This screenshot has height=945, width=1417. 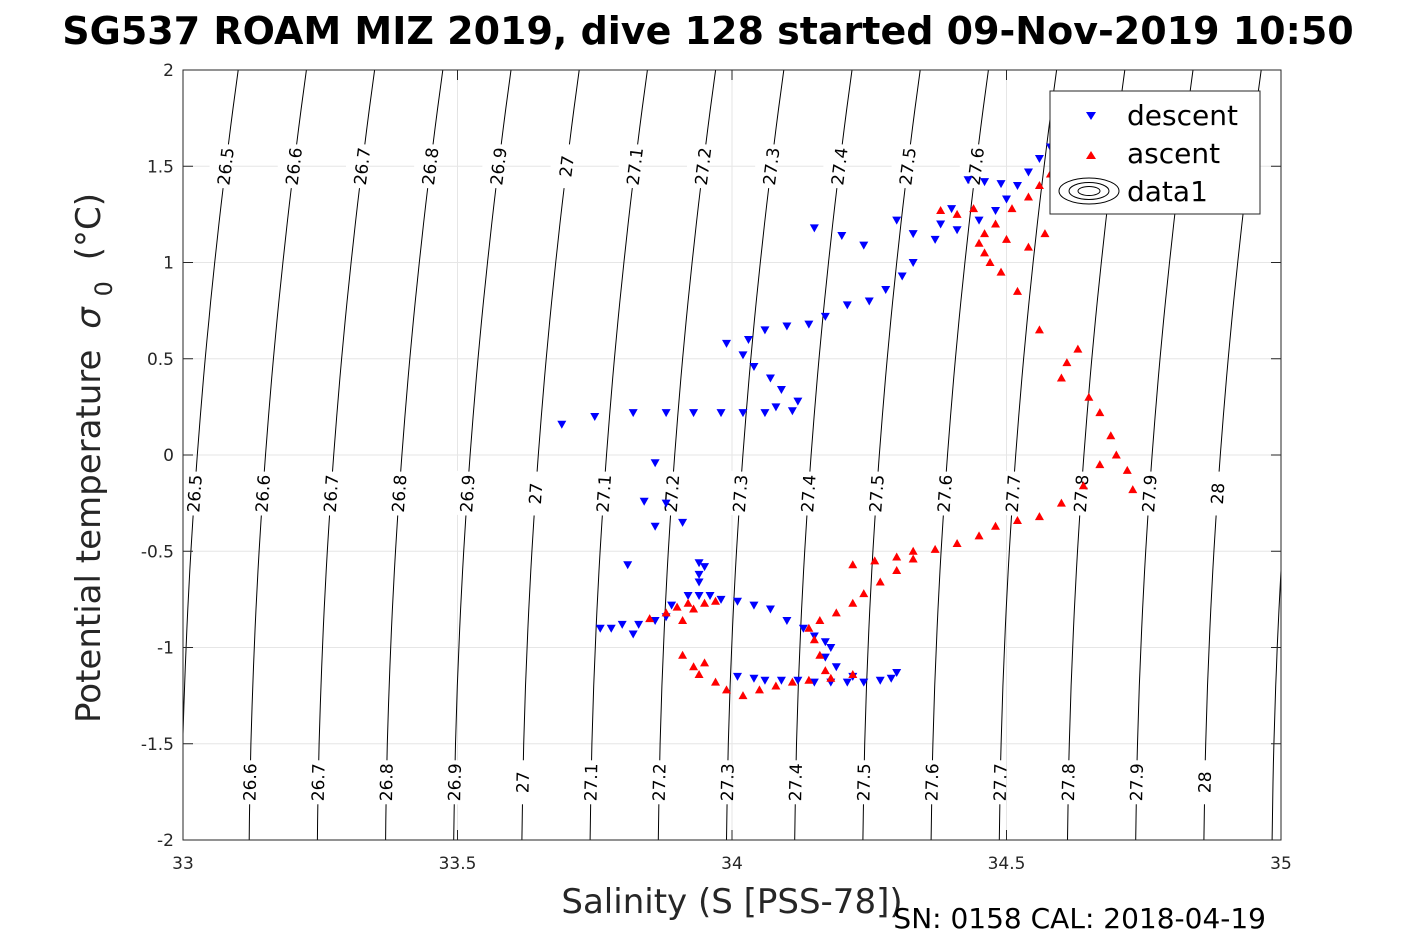 What do you see at coordinates (168, 264) in the screenshot?
I see `y-tick-label: 1` at bounding box center [168, 264].